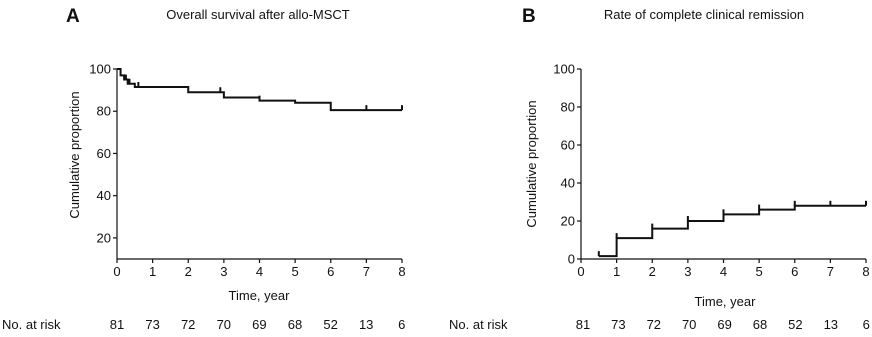  Describe the element at coordinates (73, 16) in the screenshot. I see `panel-letter-a: A` at that location.